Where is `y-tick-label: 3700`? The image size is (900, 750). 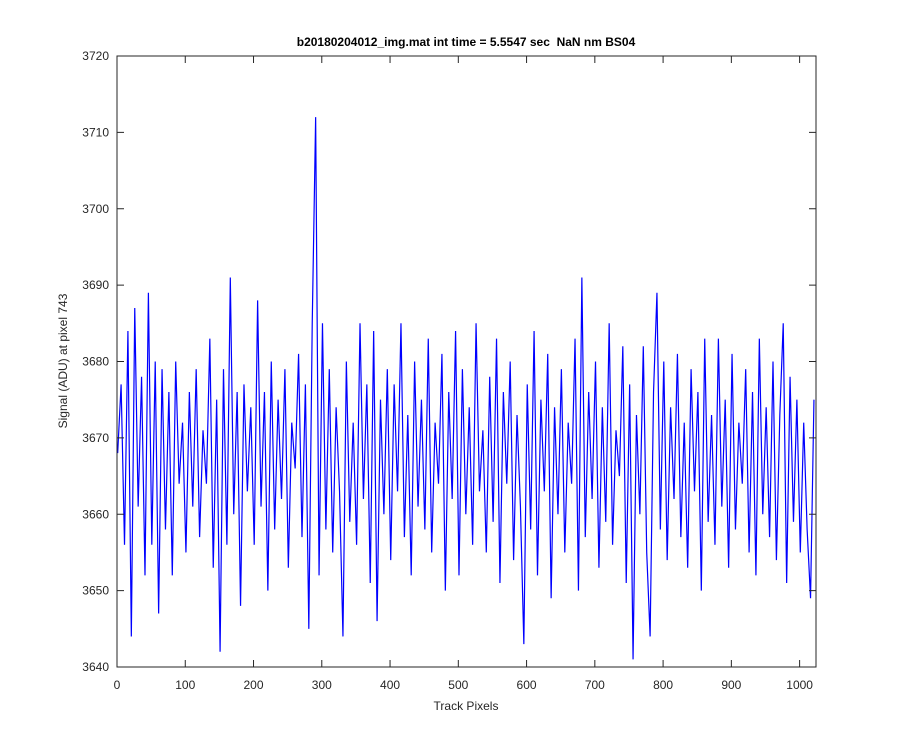
y-tick-label: 3700 is located at coordinates (95, 209).